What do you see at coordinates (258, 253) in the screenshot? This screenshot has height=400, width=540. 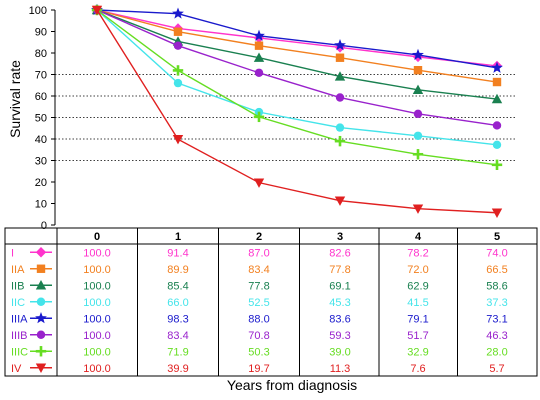 I see `data-label-I-2: 87.0` at bounding box center [258, 253].